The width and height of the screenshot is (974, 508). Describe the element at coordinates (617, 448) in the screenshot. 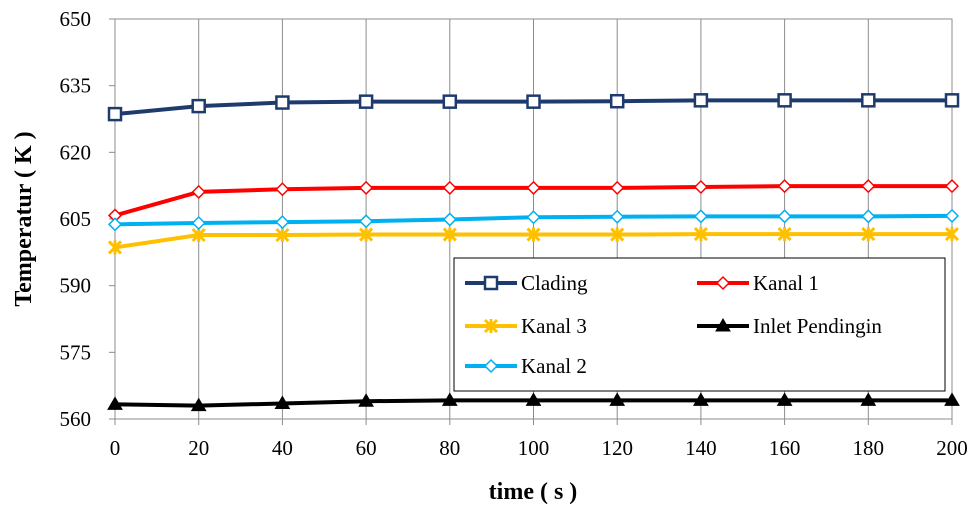

I see `x-tick-label: 120` at that location.